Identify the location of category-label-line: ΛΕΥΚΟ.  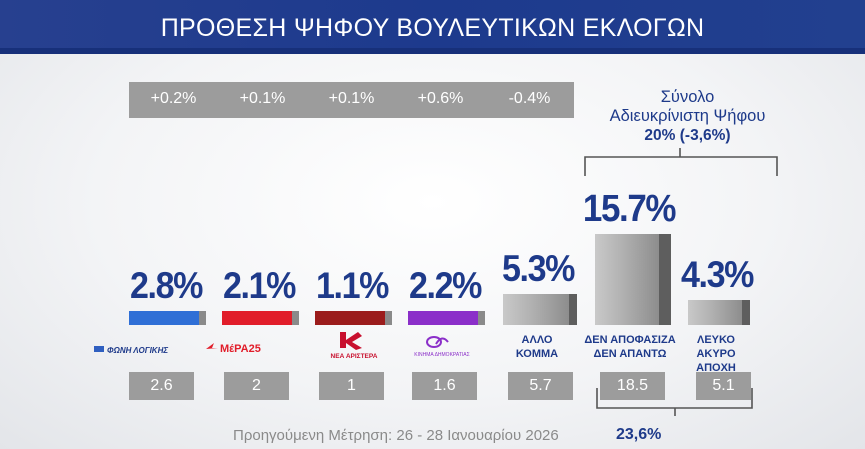
(715, 340).